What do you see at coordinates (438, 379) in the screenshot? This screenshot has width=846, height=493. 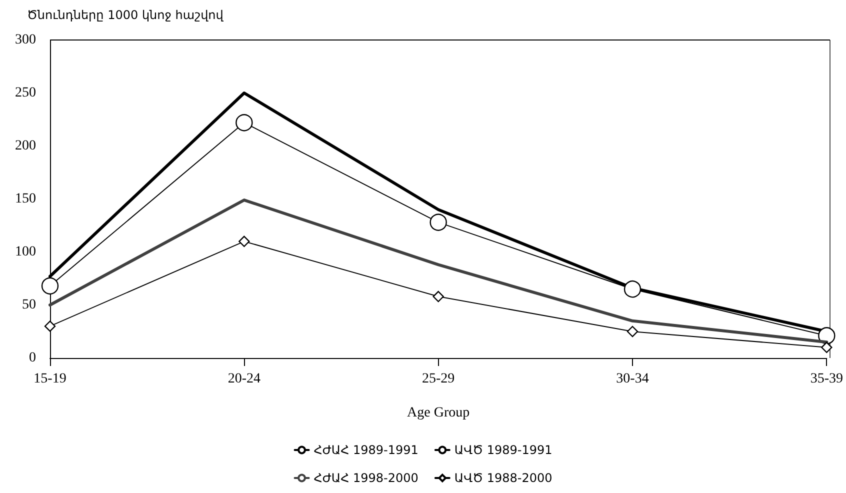 I see `x-tick-label: 25-29` at bounding box center [438, 379].